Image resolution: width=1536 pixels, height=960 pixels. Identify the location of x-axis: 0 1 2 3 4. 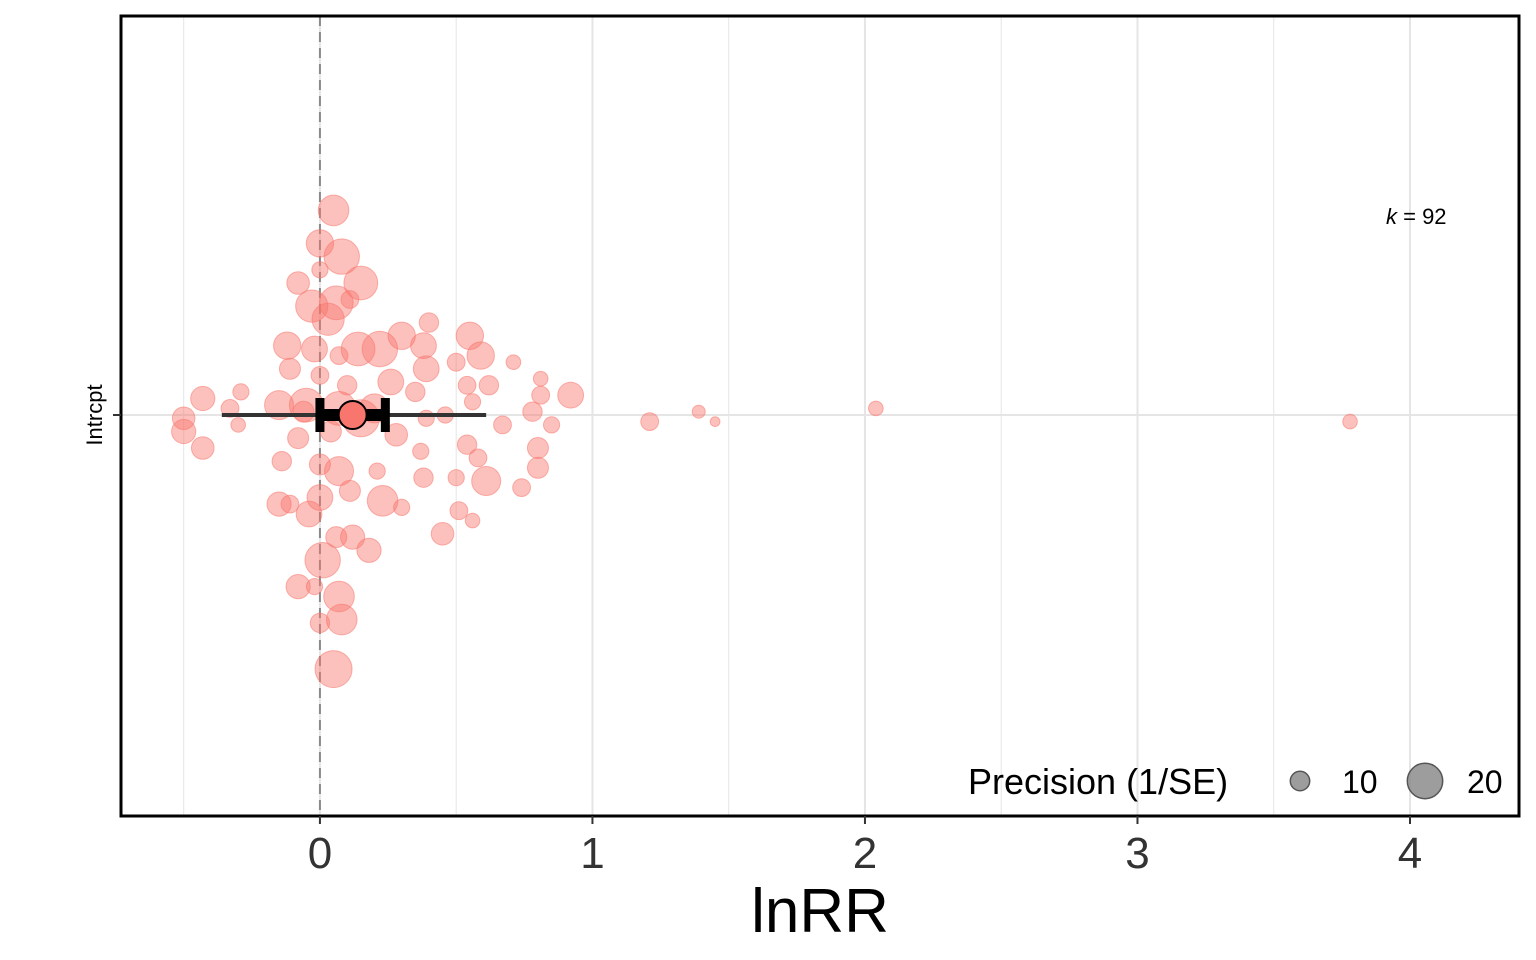
(865, 847).